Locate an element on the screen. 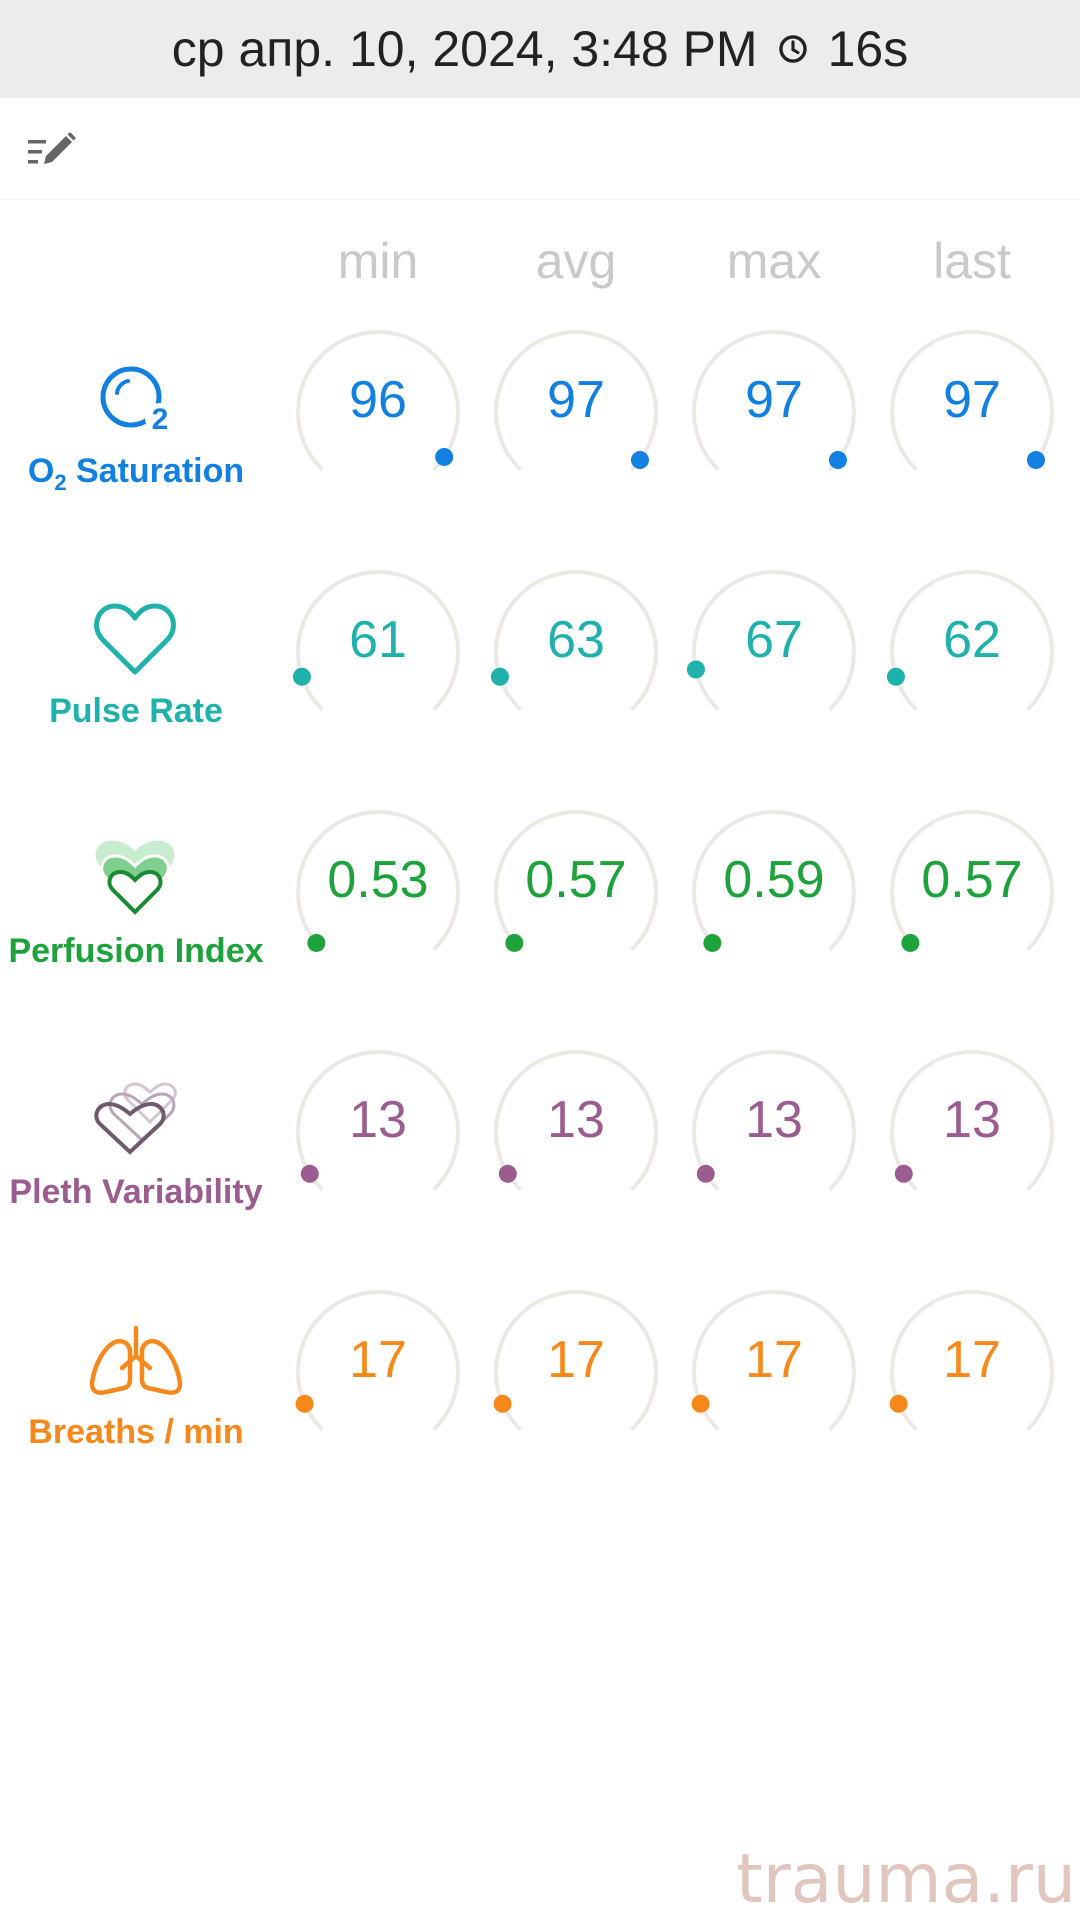 This screenshot has height=1920, width=1080. gauge-rr-avg: 17 is located at coordinates (576, 1372).